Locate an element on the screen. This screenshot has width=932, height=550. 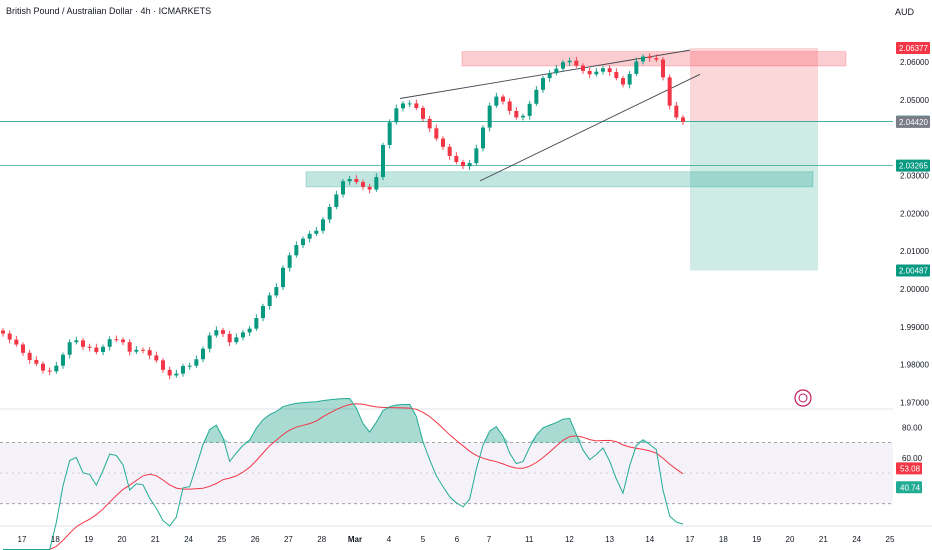
time-tick-label: Mar is located at coordinates (355, 539).